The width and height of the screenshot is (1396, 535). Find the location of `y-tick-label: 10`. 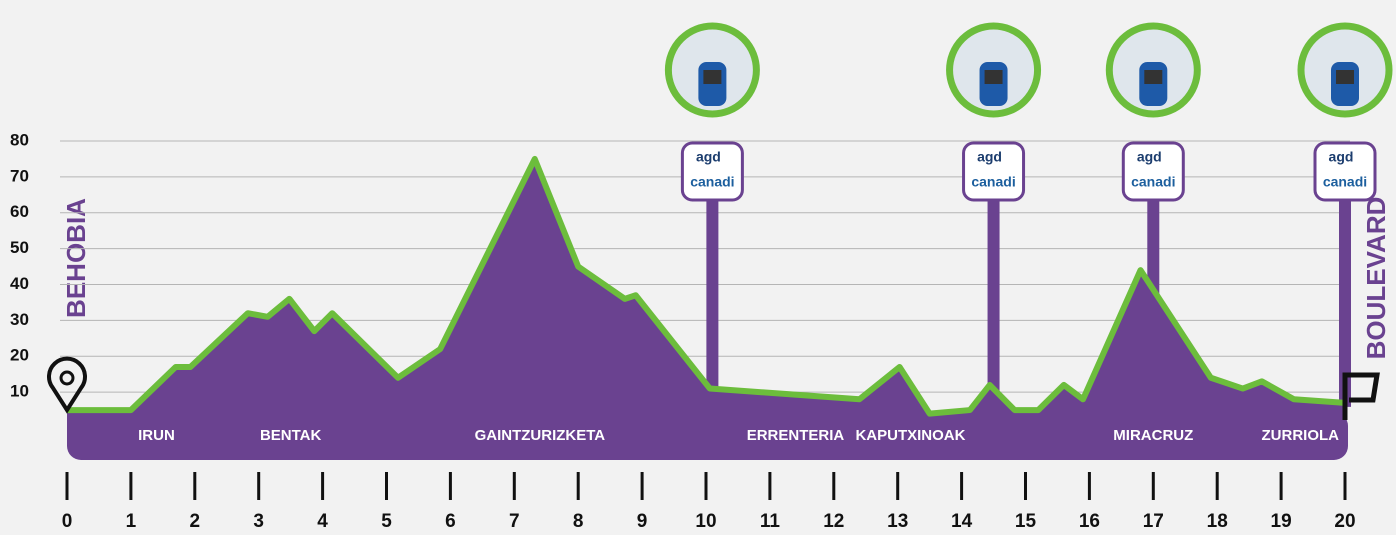

y-tick-label: 10 is located at coordinates (19, 391).